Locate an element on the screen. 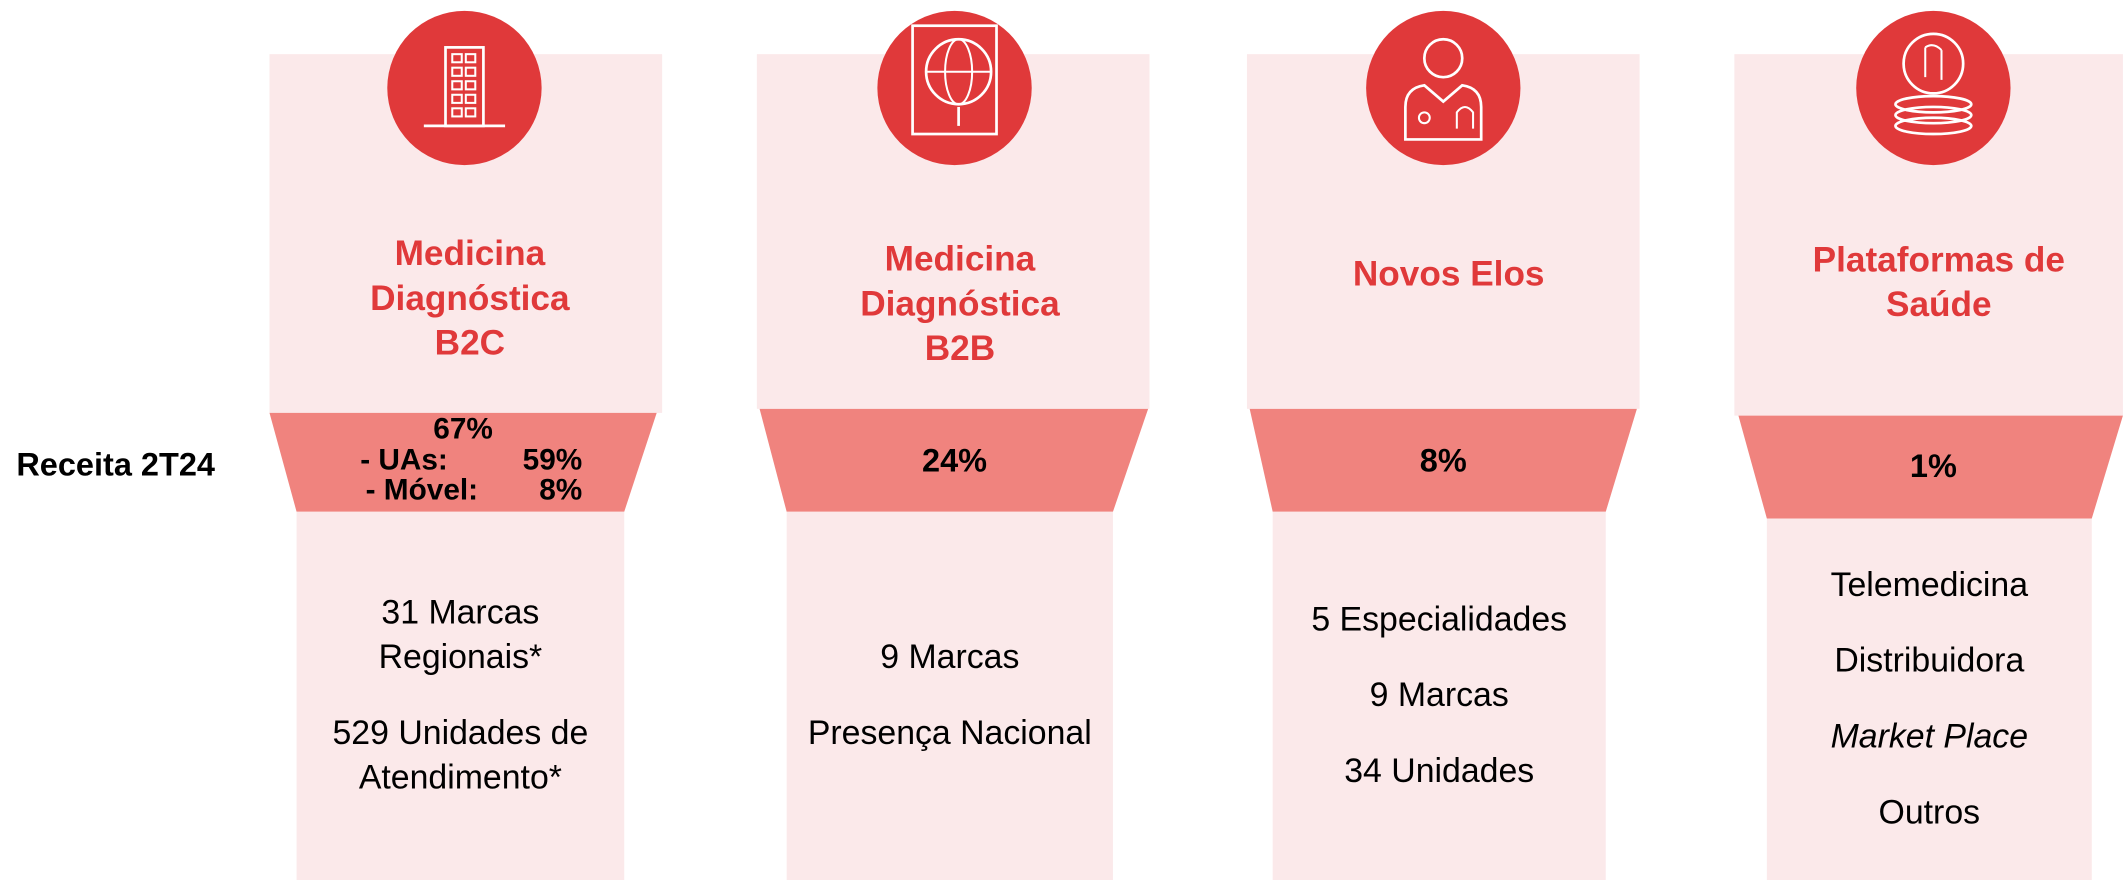 This screenshot has width=2123, height=880. column-title: Plataformas de is located at coordinates (1939, 259).